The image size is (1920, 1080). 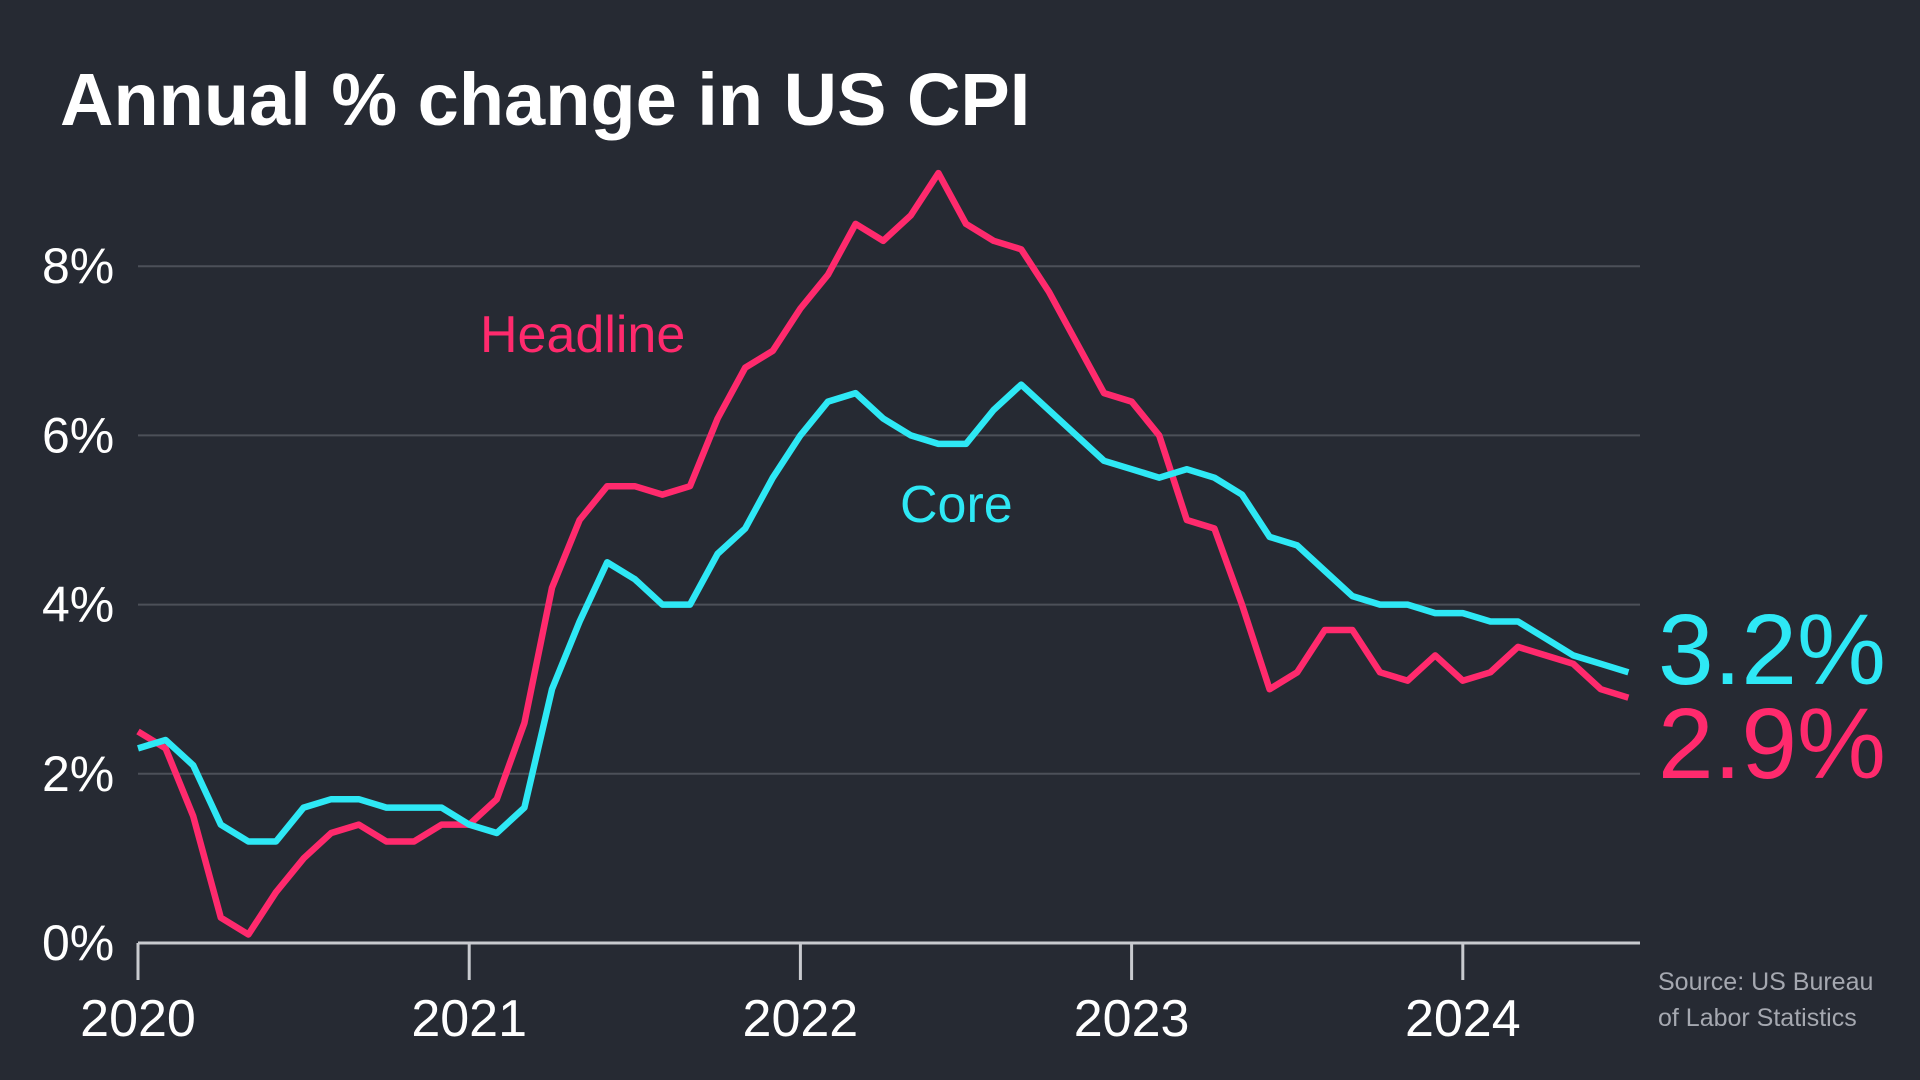 I want to click on series-label-headline: Headline, so click(x=582, y=335).